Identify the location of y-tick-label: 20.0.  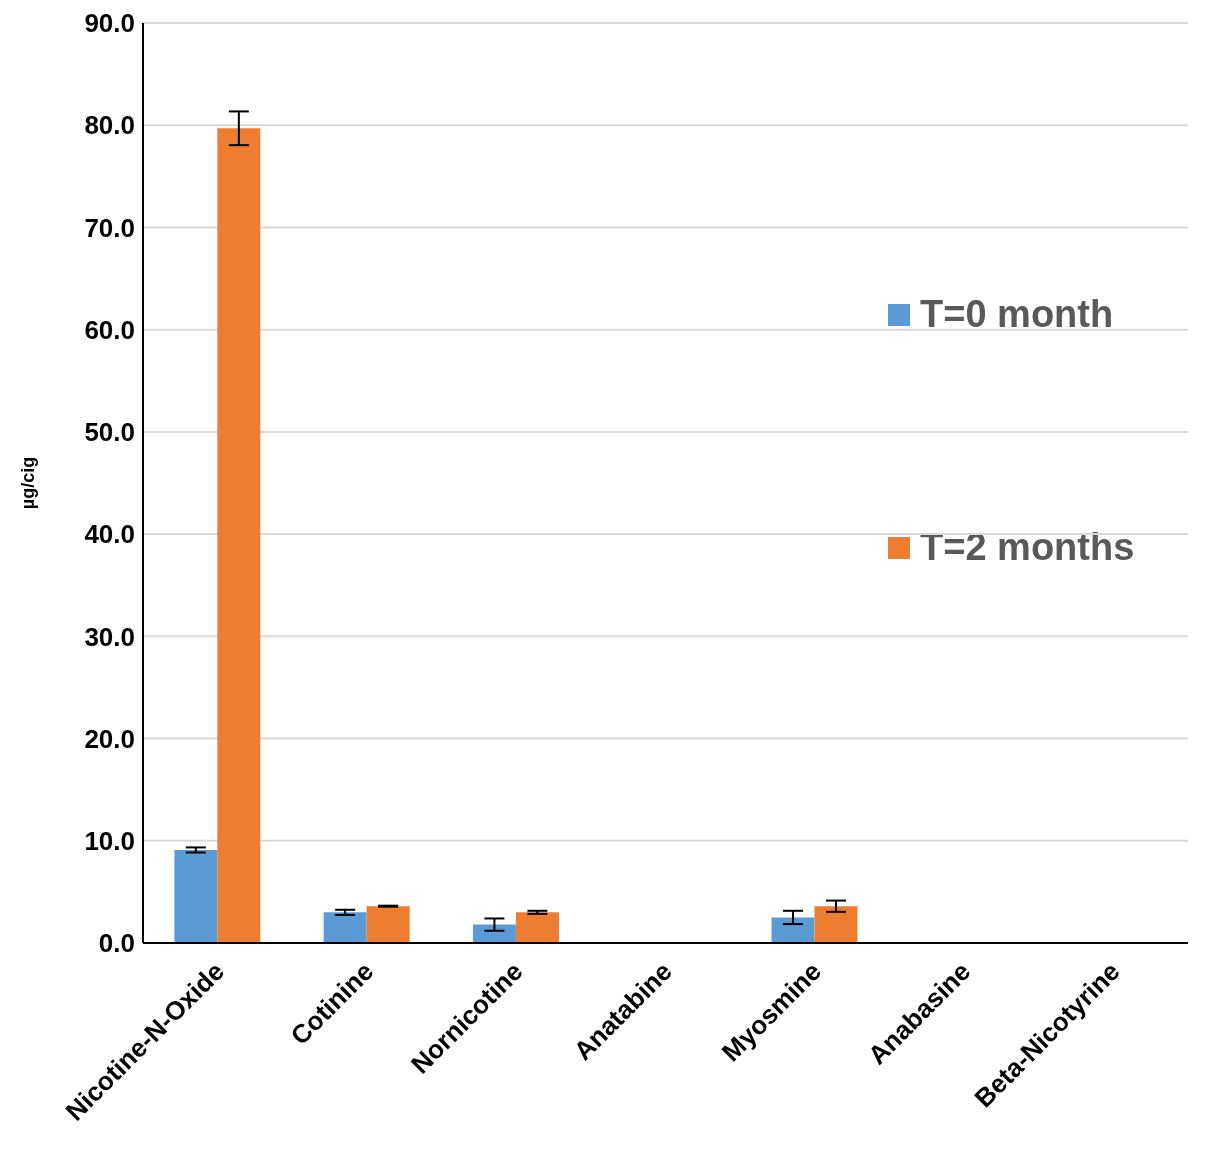
(109, 738).